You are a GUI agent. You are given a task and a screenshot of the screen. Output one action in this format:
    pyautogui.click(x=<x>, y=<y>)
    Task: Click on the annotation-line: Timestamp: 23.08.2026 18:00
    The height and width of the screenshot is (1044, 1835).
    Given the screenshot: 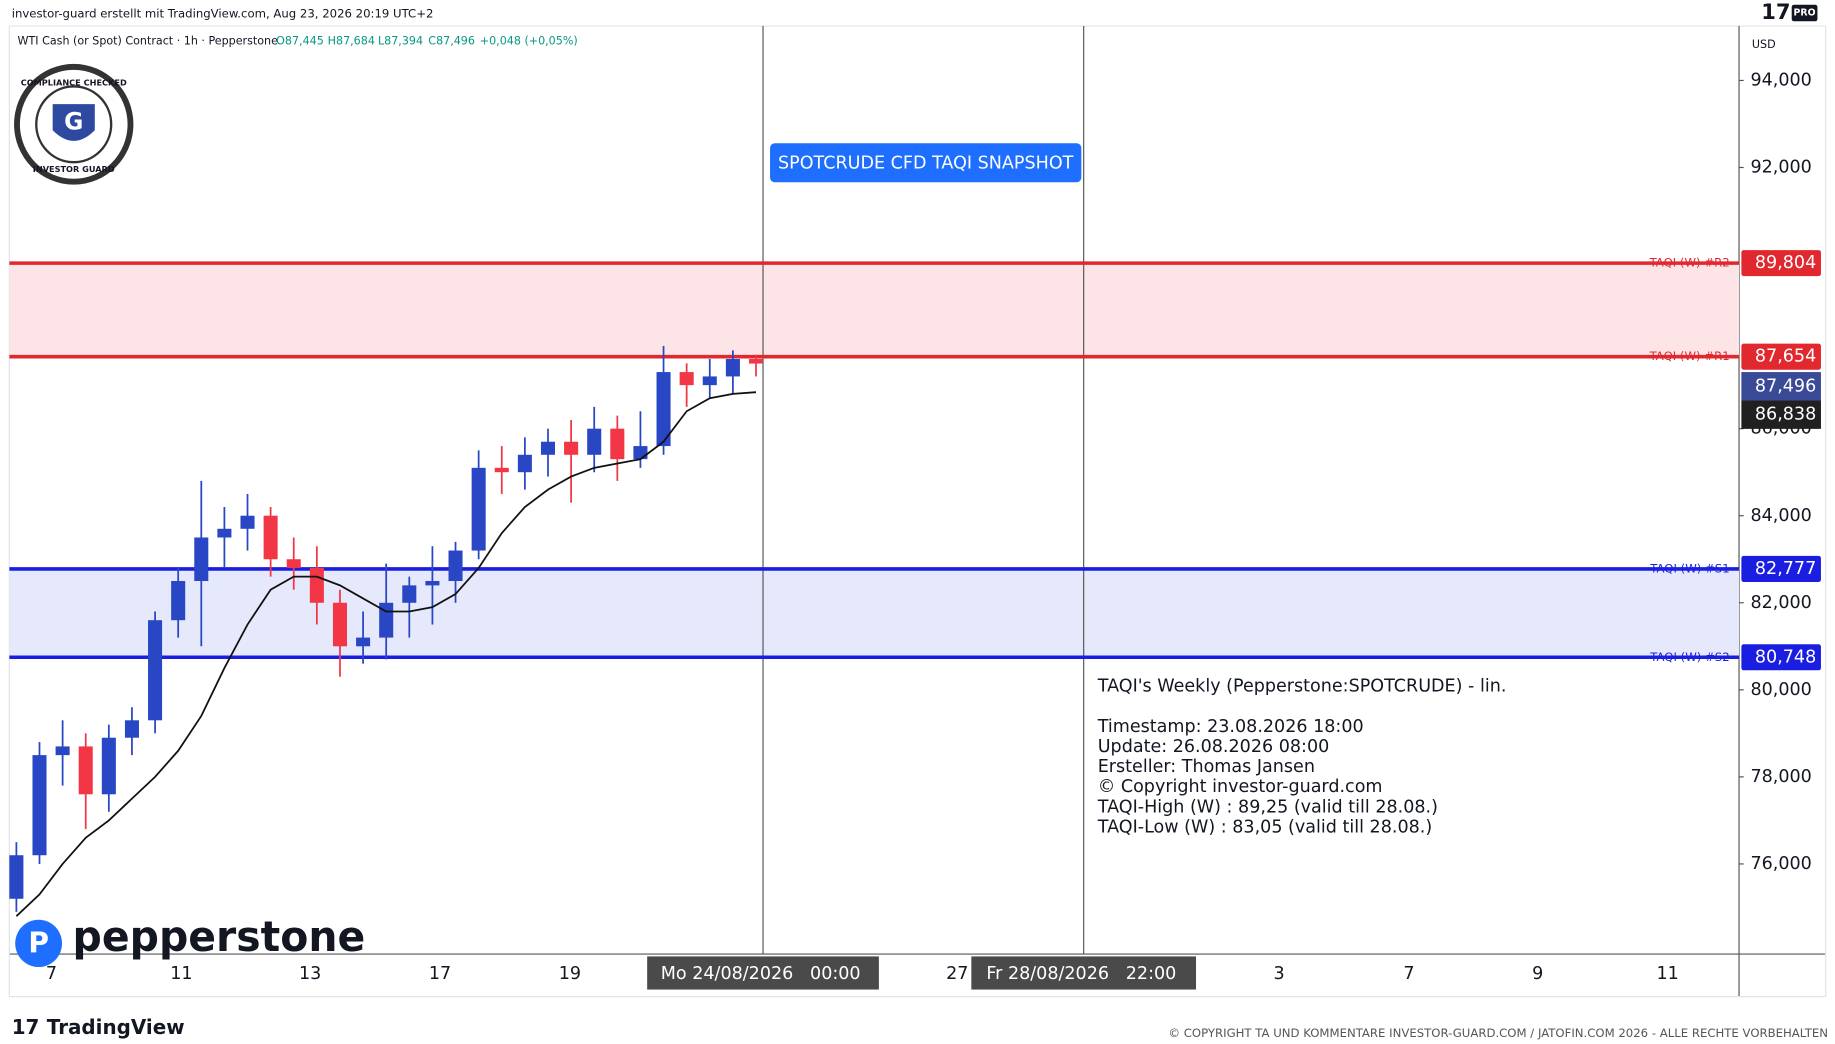 What is the action you would take?
    pyautogui.click(x=1230, y=727)
    